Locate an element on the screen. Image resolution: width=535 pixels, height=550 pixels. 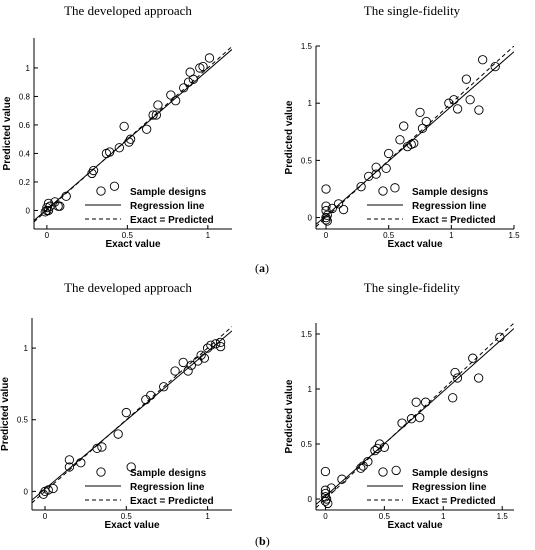
chart-b-right-title: The single-fidelity is located at coordinates (412, 287).